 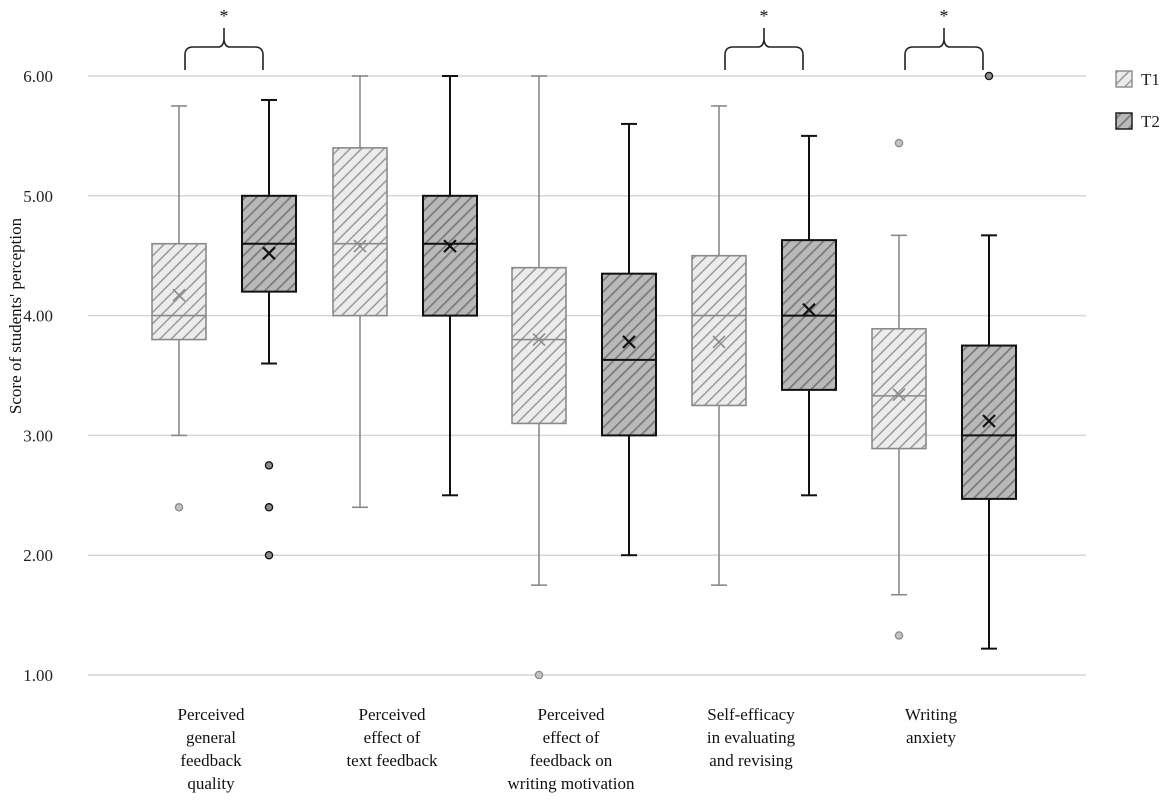 What do you see at coordinates (38, 675) in the screenshot?
I see `y-tick-label: 1.00` at bounding box center [38, 675].